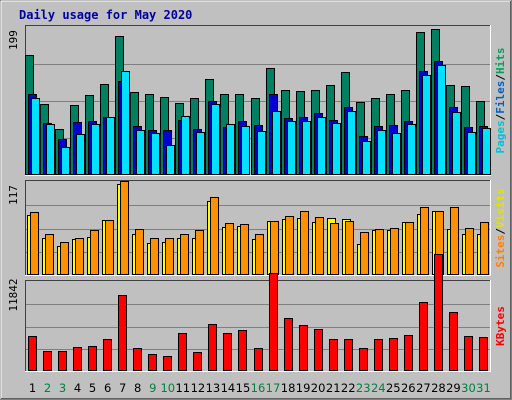  What do you see at coordinates (32, 388) in the screenshot?
I see `day-label-1: 1` at bounding box center [32, 388].